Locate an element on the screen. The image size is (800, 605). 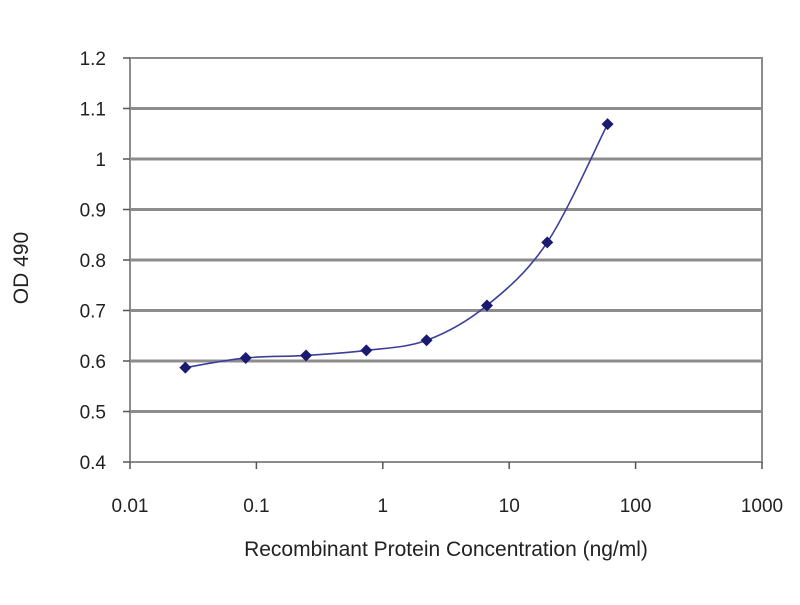
x-tick-label: 0.1 is located at coordinates (256, 506).